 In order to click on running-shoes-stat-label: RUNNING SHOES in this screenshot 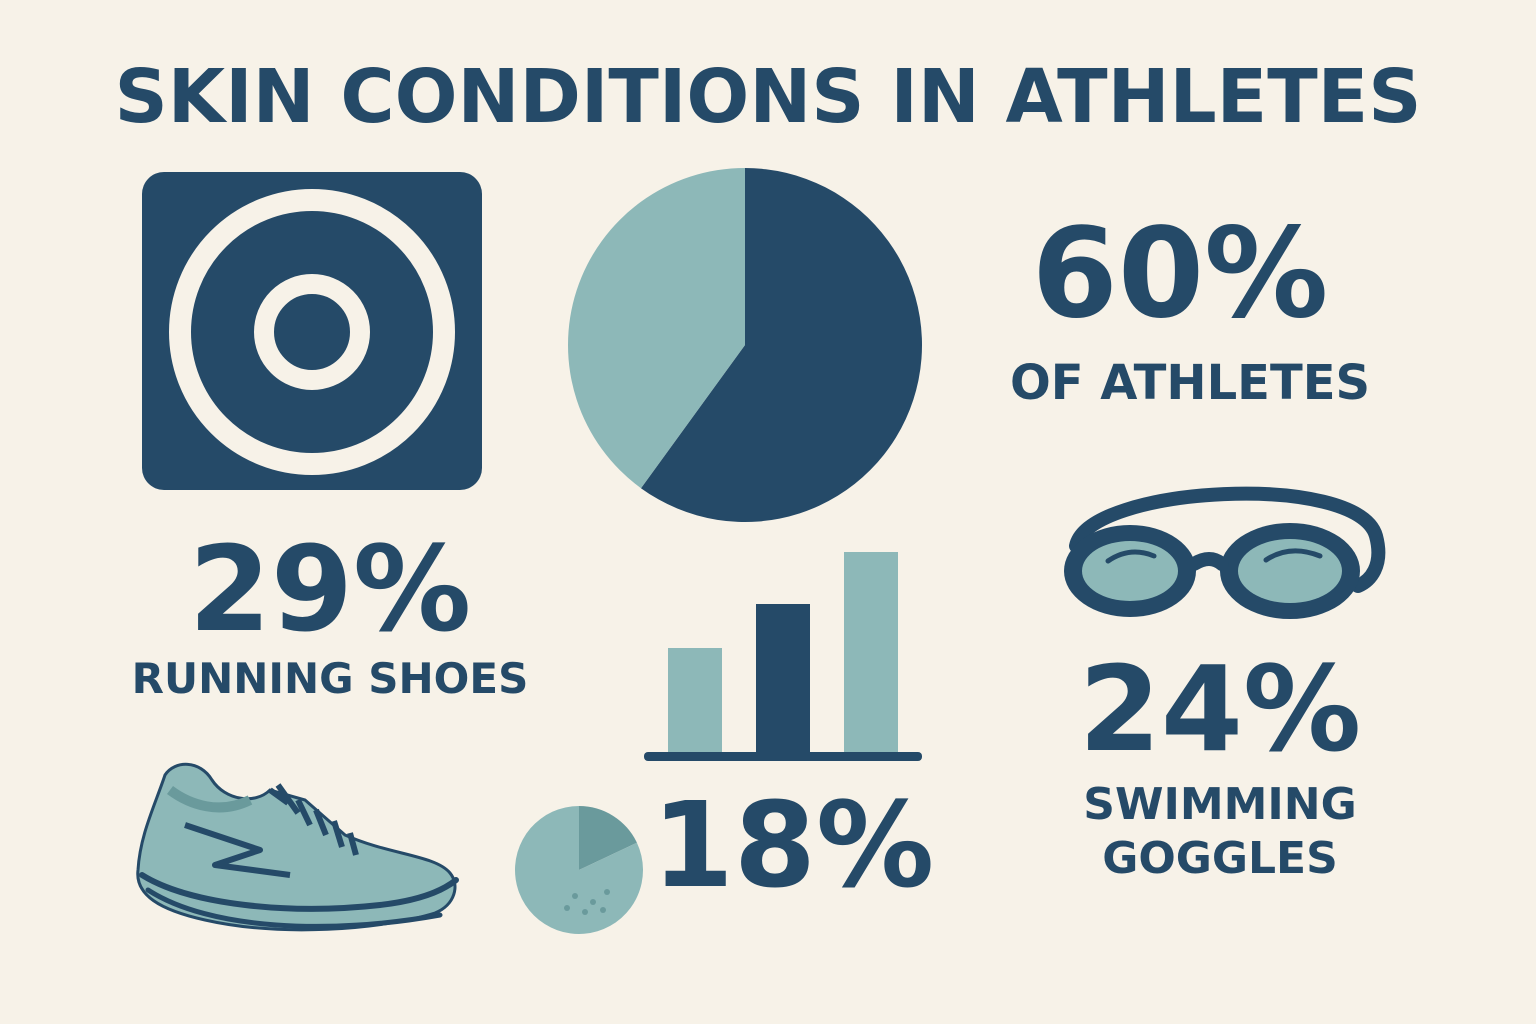, I will do `click(330, 678)`.